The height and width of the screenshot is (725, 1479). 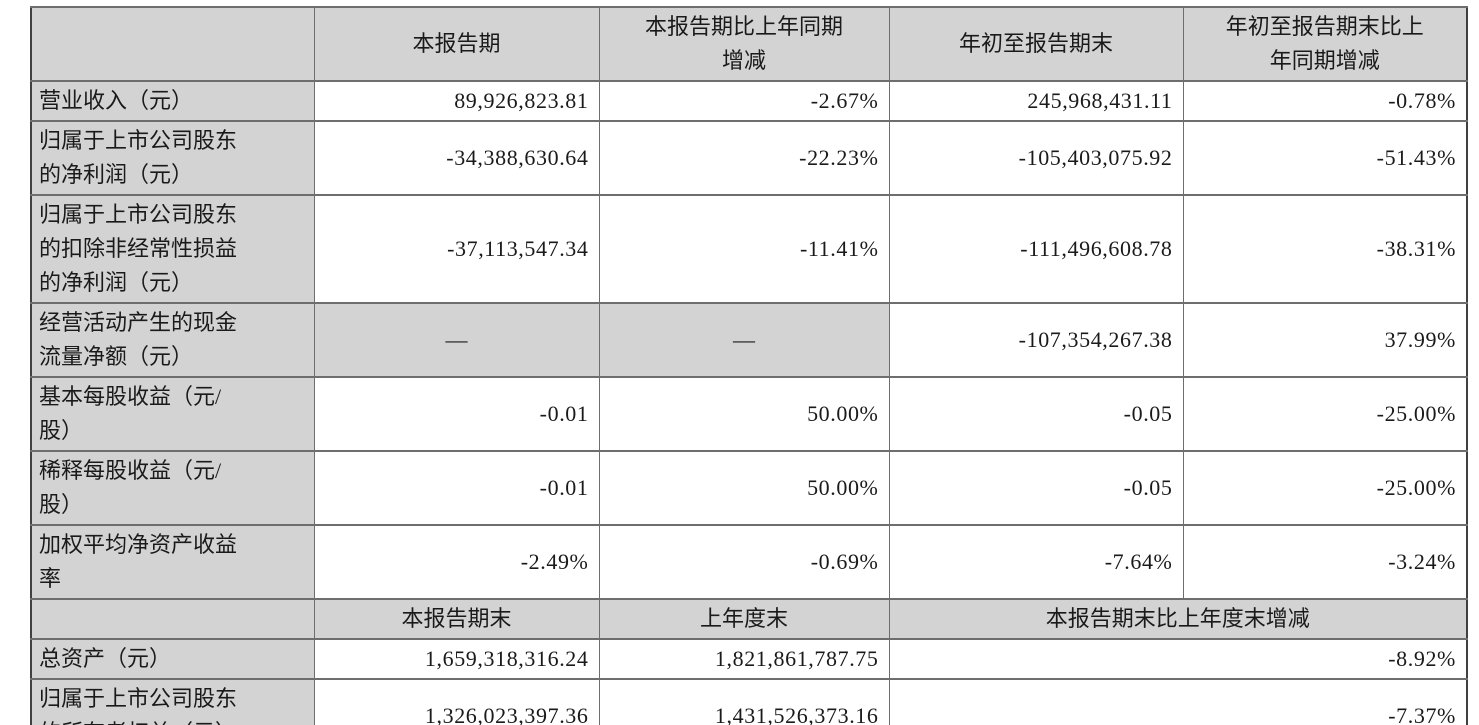 I want to click on cell-current: -37,113,547.34, so click(x=456, y=249).